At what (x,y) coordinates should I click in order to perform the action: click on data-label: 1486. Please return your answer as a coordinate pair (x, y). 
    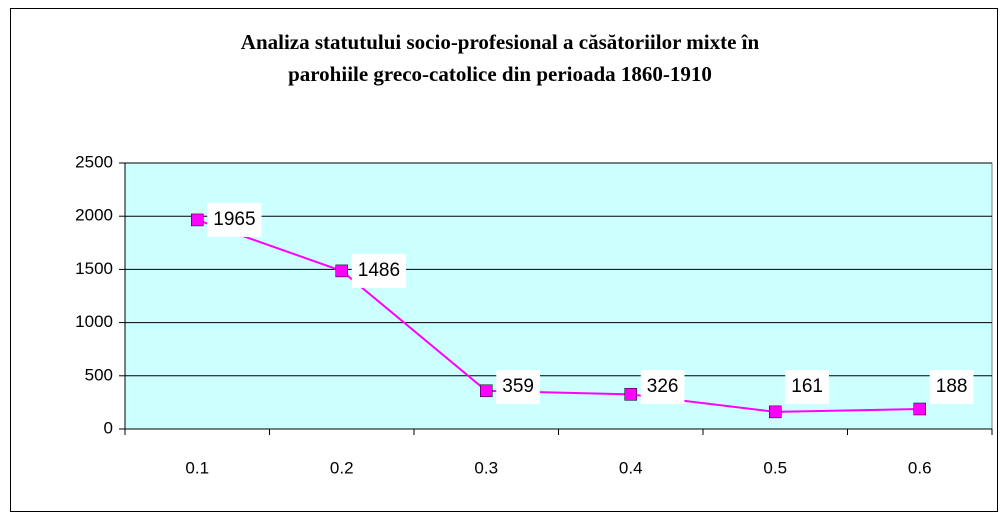
    Looking at the image, I should click on (379, 270).